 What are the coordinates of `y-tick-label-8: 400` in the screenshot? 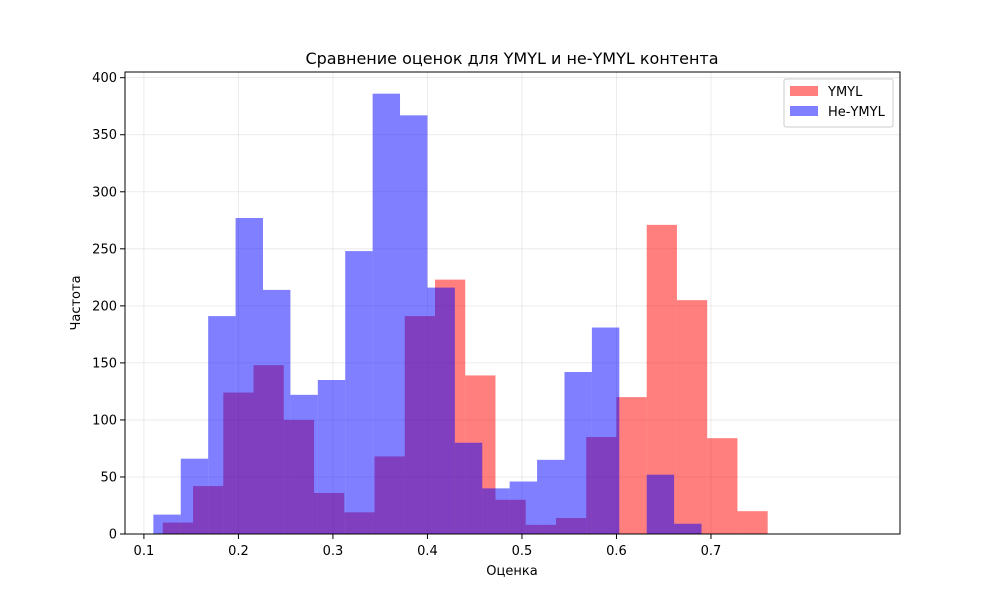 It's located at (104, 78).